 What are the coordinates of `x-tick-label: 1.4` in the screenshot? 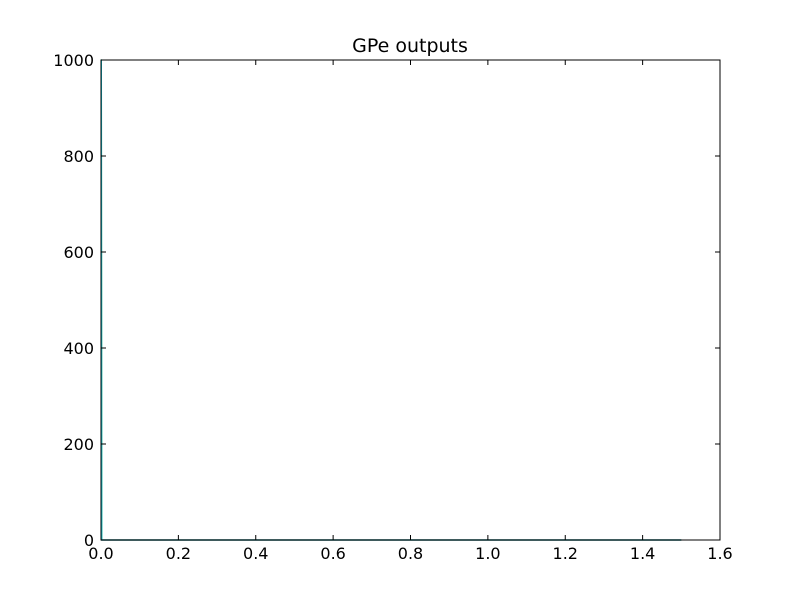 It's located at (642, 553).